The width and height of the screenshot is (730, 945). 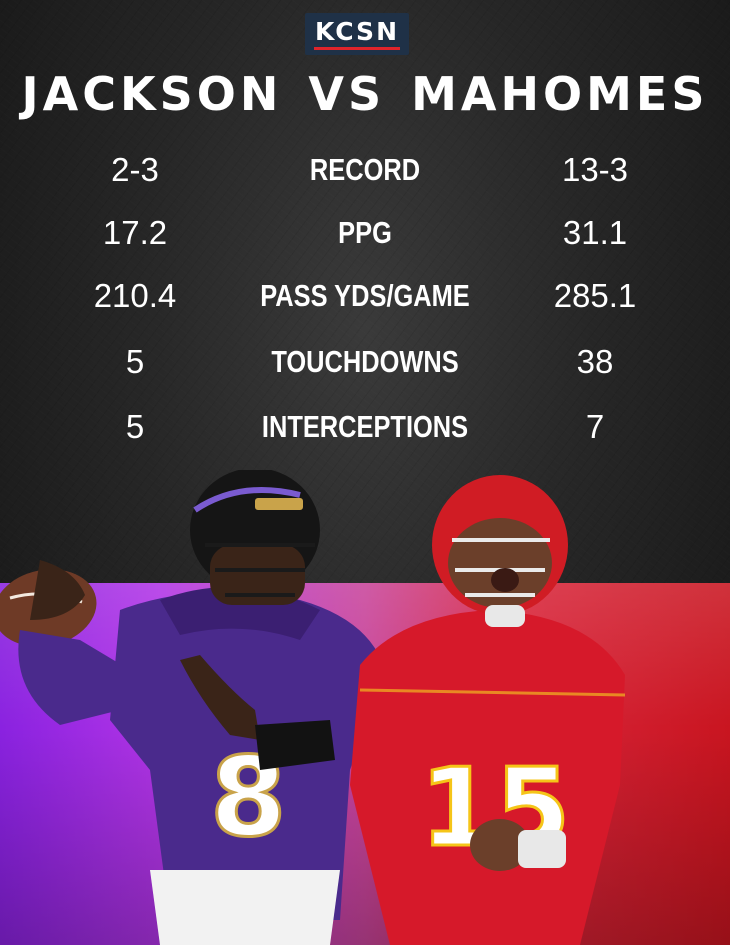 What do you see at coordinates (135, 232) in the screenshot?
I see `jackson-ppg: 17.2` at bounding box center [135, 232].